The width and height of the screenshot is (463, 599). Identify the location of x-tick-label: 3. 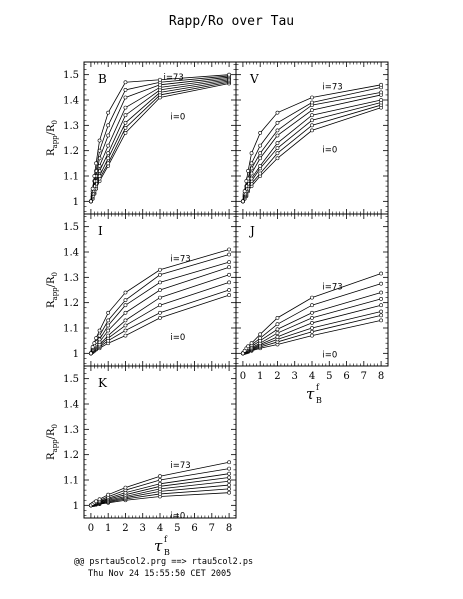
(295, 376).